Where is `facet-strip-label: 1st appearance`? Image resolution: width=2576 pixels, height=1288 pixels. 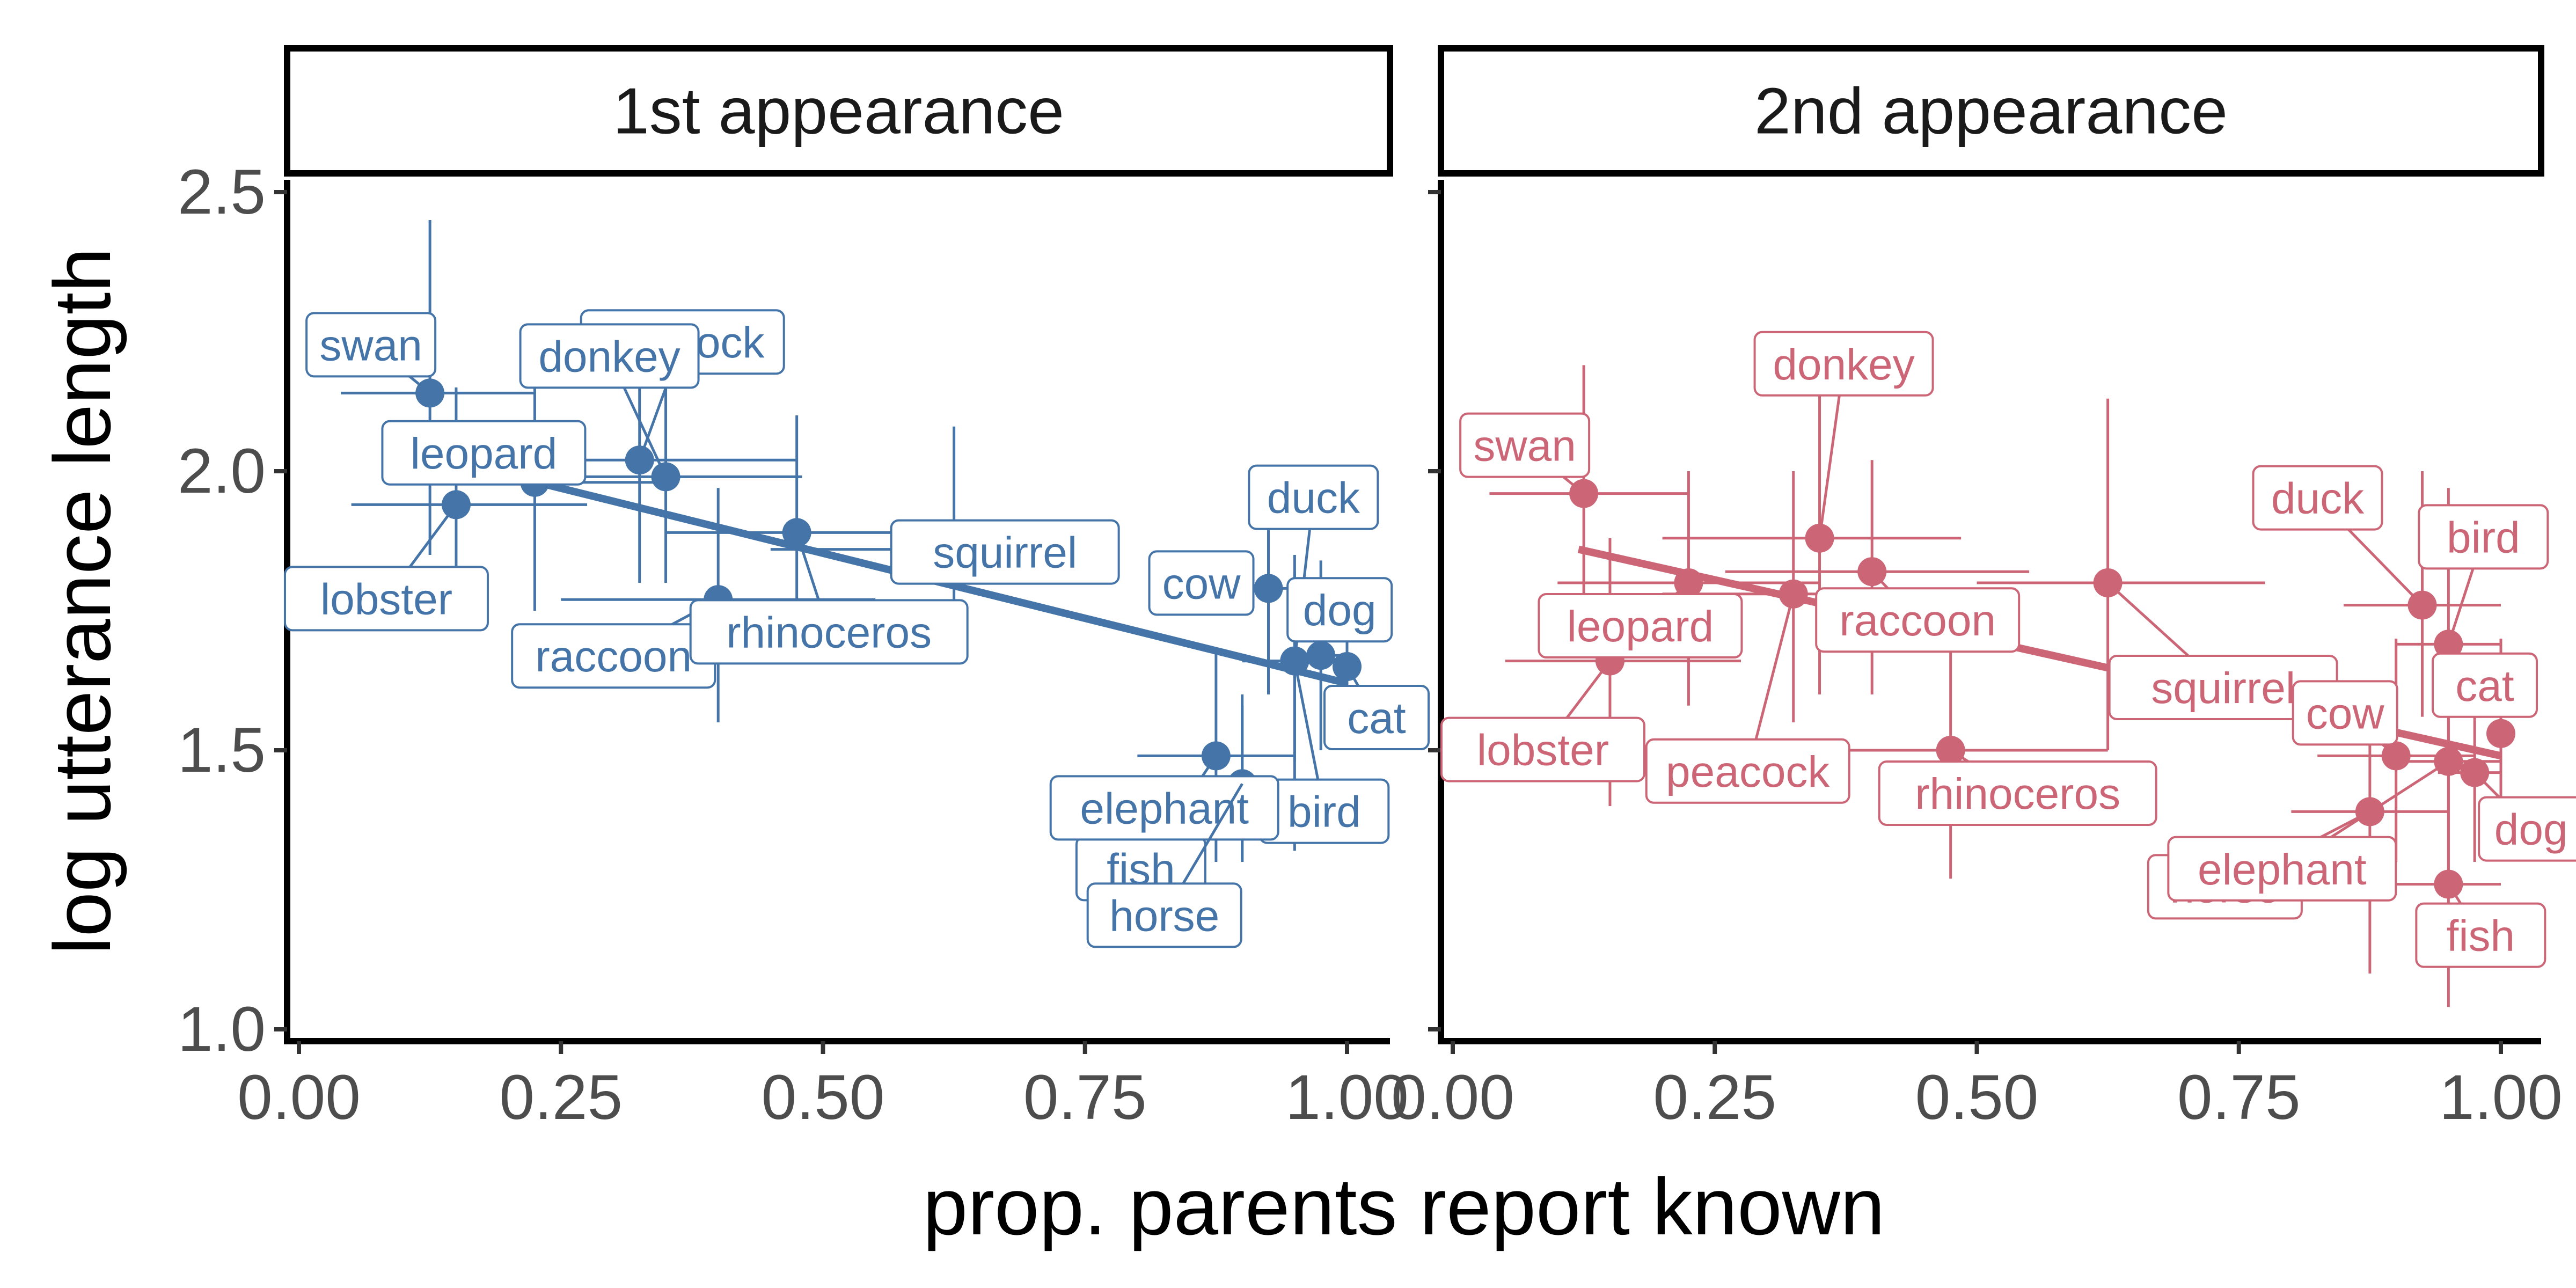 facet-strip-label: 1st appearance is located at coordinates (838, 111).